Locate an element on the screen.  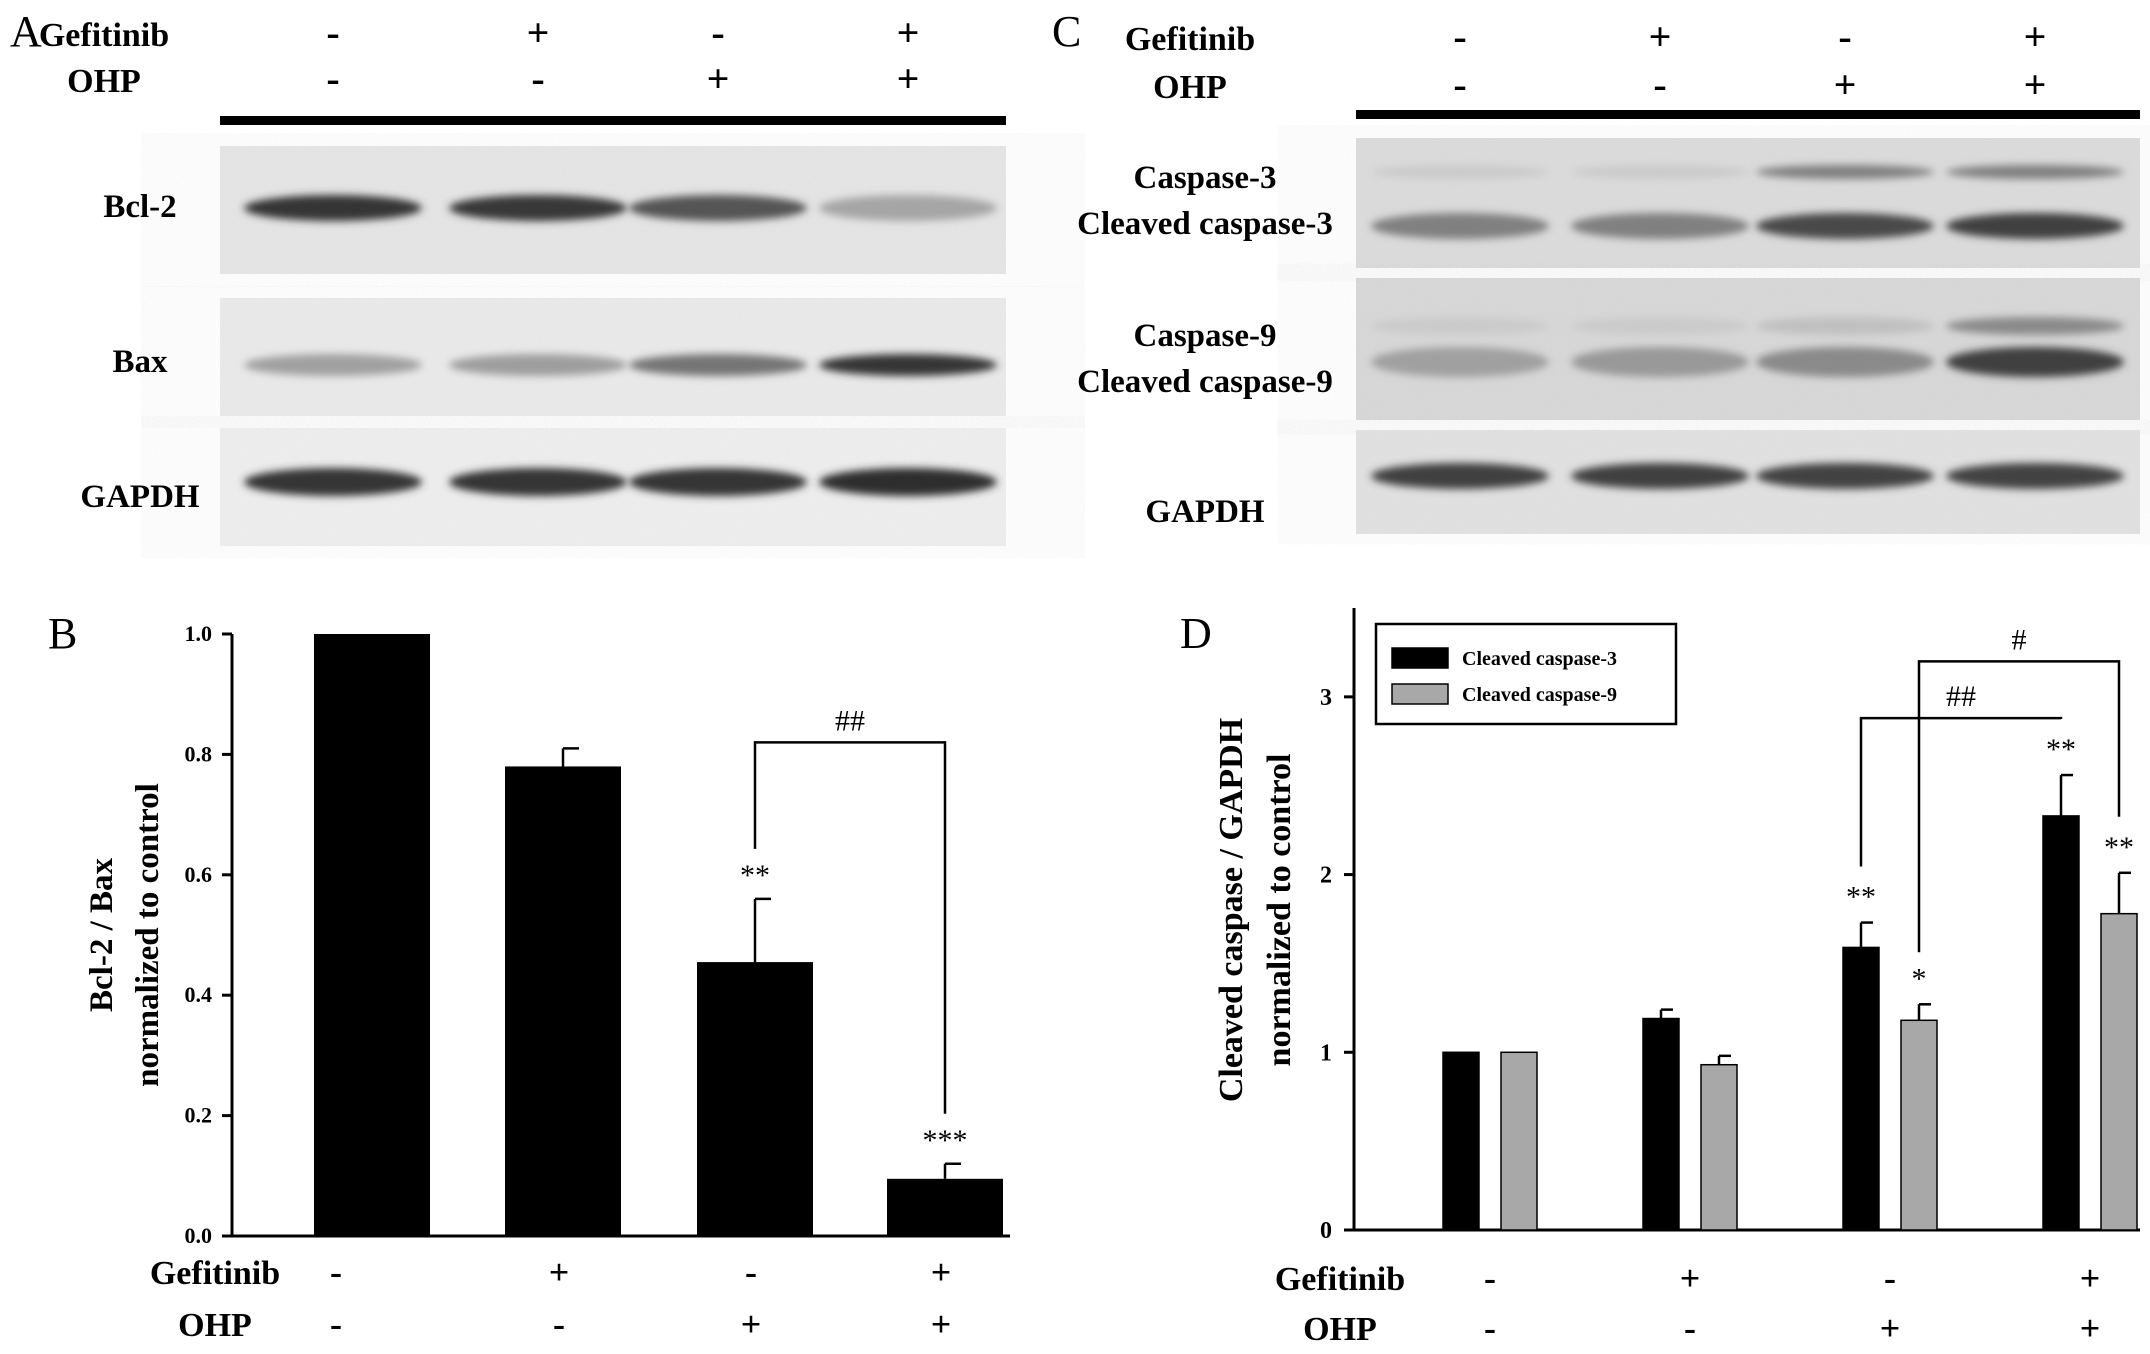
y-tick-label: 0.6 is located at coordinates (199, 874).